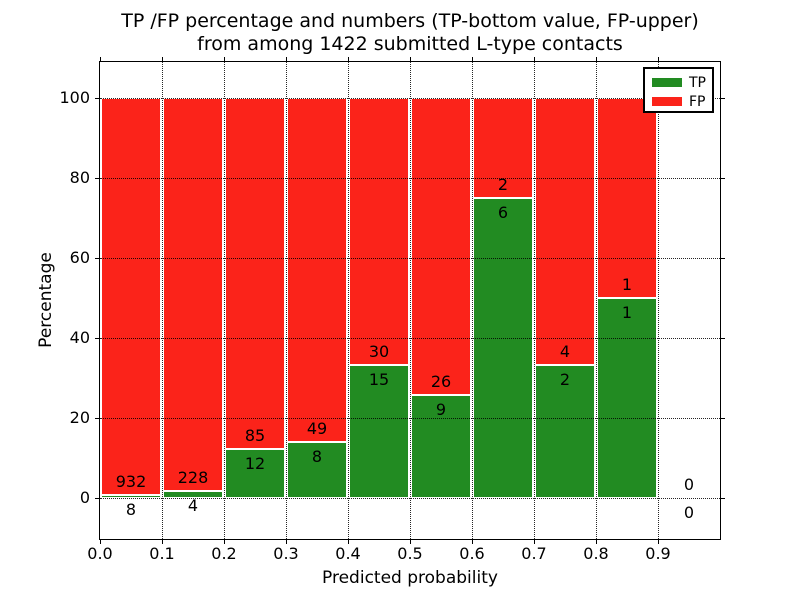  Describe the element at coordinates (79, 417) in the screenshot. I see `y-tick-label: 20` at that location.